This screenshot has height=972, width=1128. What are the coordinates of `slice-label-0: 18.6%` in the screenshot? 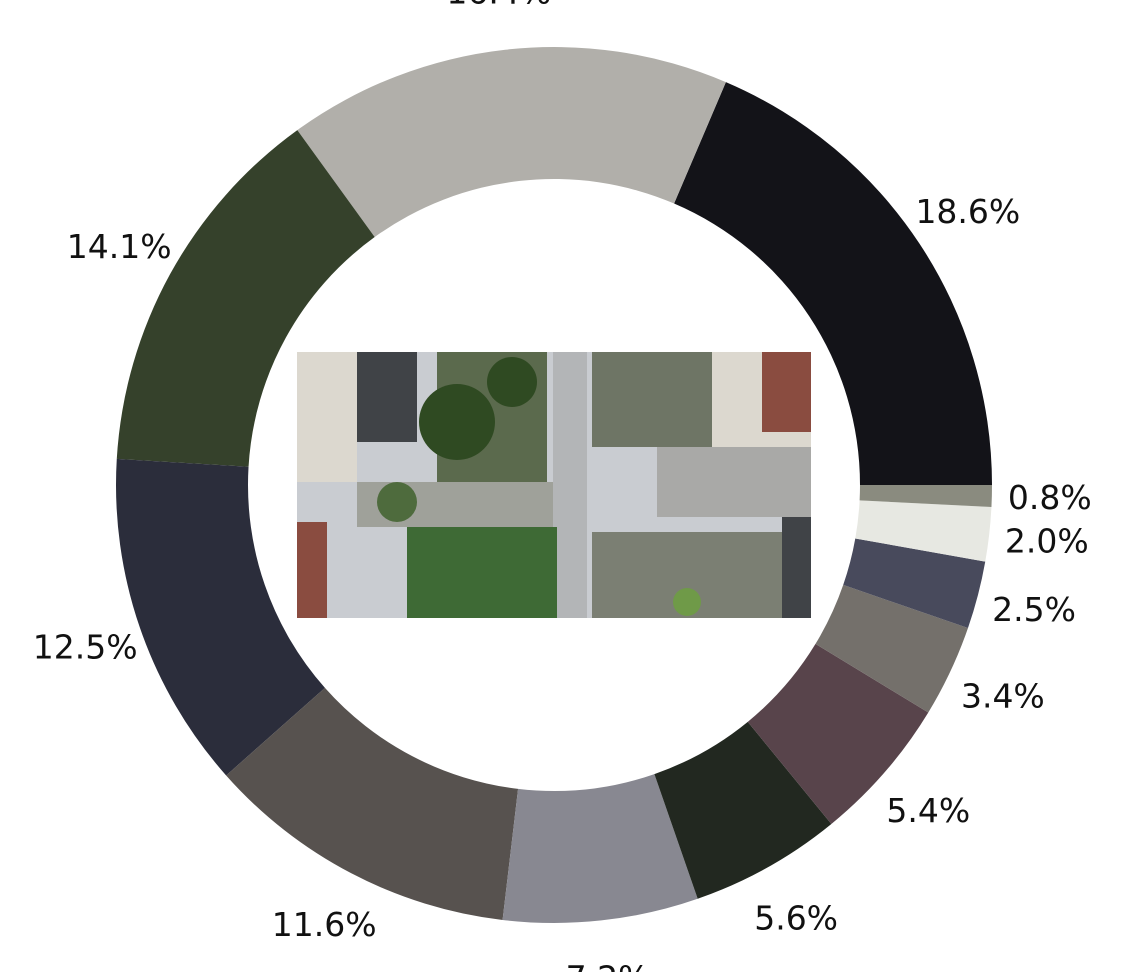 It's located at (967, 211).